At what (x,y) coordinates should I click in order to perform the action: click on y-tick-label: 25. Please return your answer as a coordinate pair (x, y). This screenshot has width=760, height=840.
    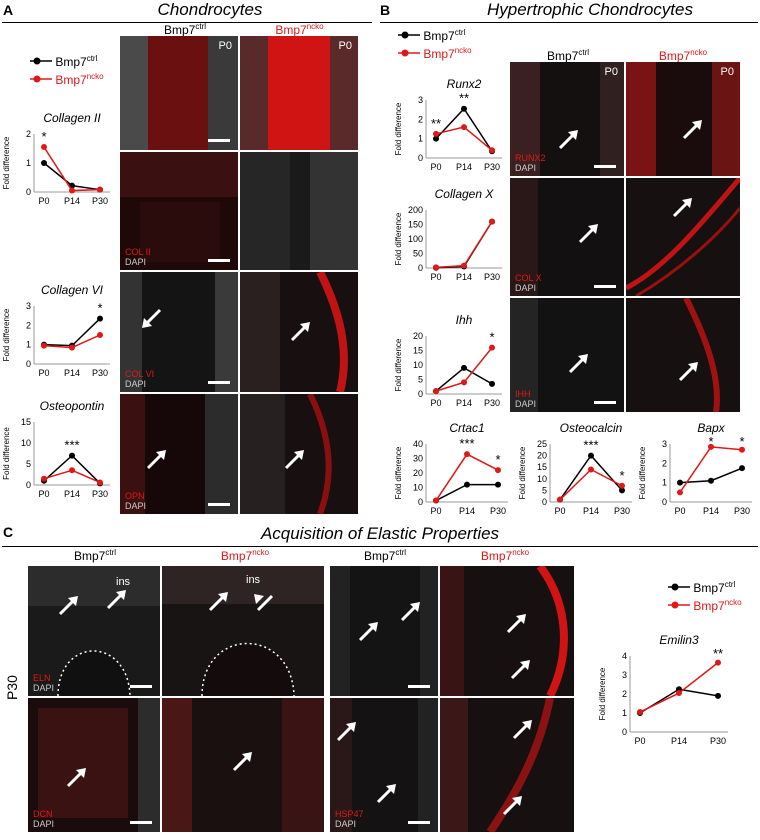
    Looking at the image, I should click on (542, 444).